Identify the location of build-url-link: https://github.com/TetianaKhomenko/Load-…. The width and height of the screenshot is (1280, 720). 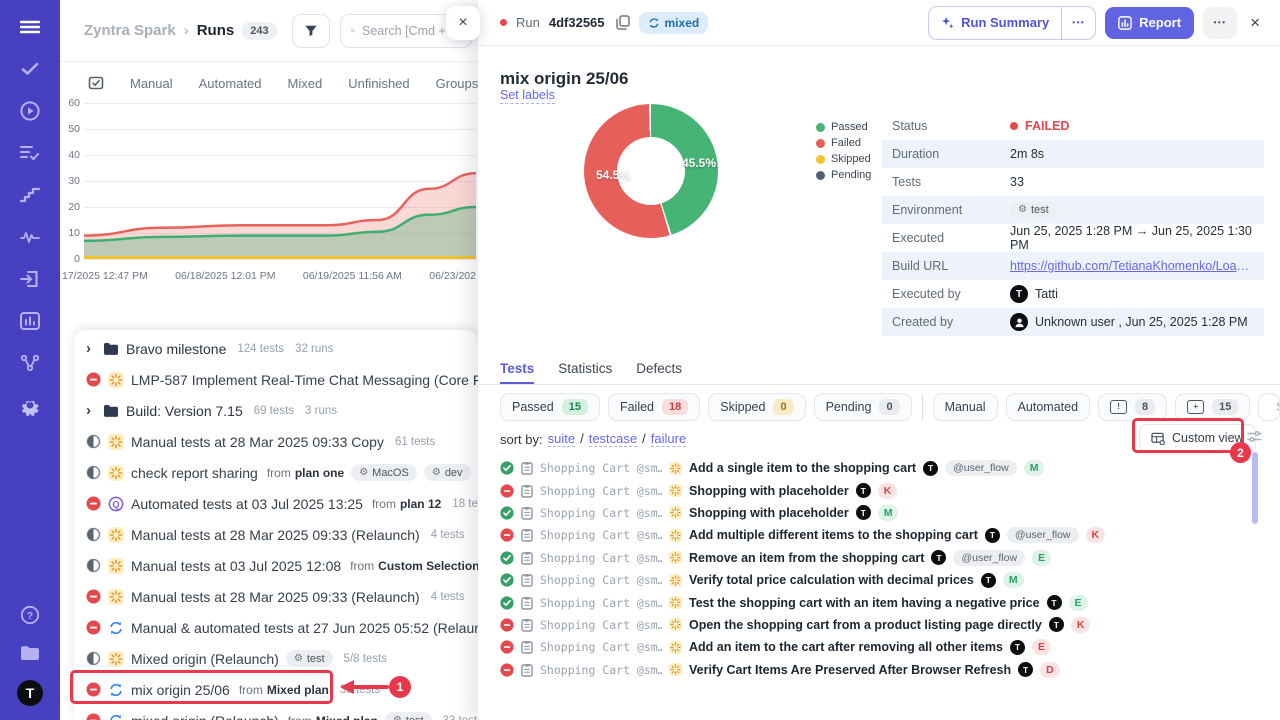
(1132, 266).